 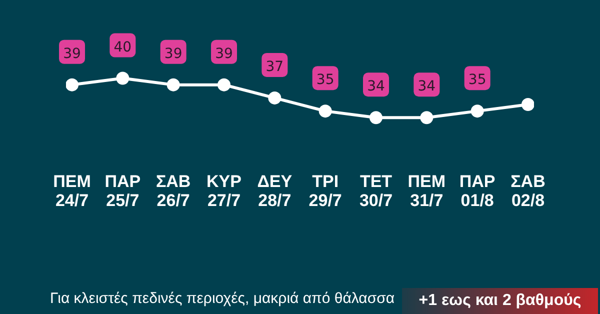 I want to click on x-tick-label: ΤΕΤ 30/7, so click(x=376, y=191).